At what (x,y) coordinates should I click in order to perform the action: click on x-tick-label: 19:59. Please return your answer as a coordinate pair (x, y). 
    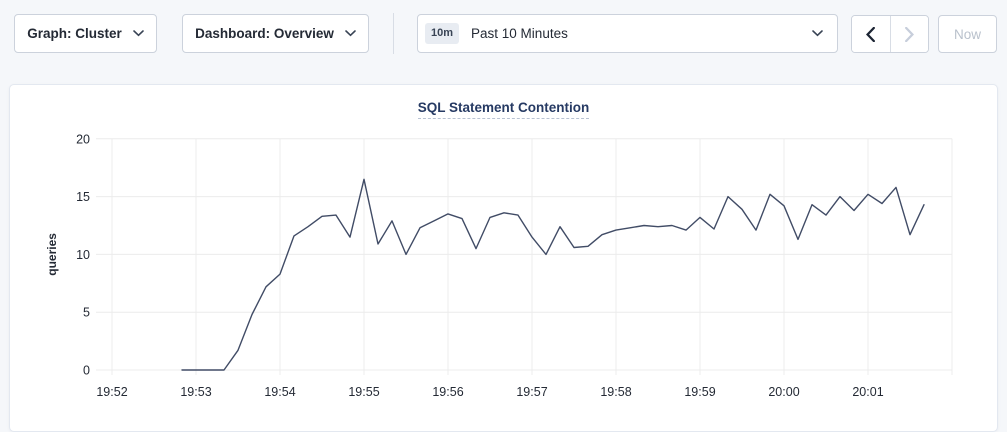
    Looking at the image, I should click on (699, 392).